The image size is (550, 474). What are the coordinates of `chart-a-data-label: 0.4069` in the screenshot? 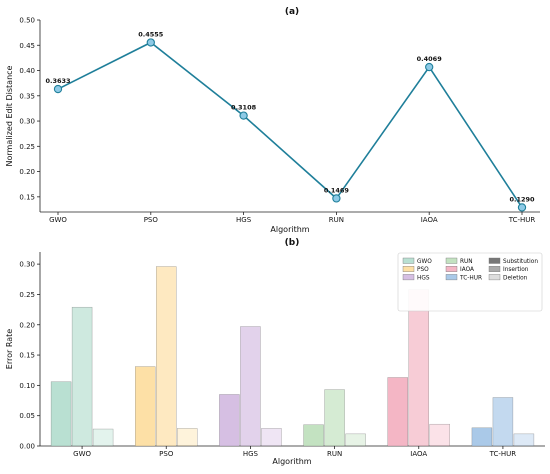 It's located at (430, 59).